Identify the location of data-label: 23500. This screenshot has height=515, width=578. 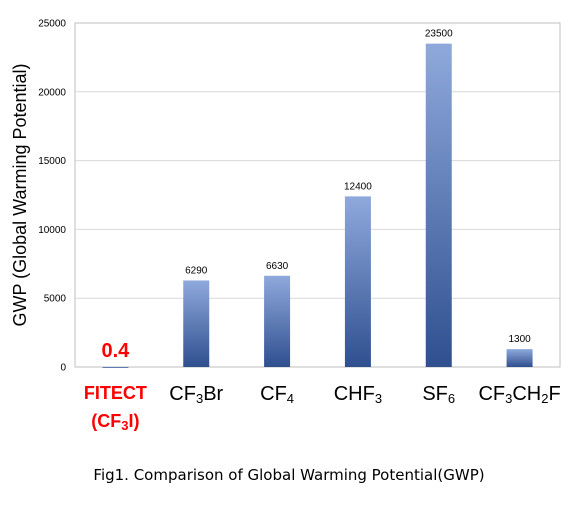
(439, 34).